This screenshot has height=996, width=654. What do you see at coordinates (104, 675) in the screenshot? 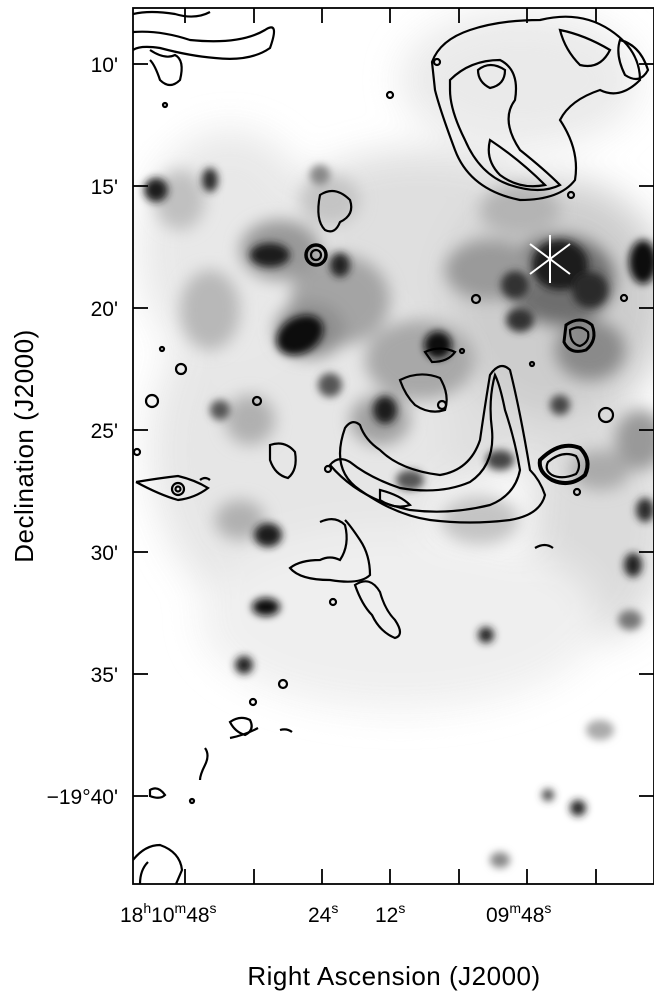
I see `y-tick-label: 35'` at bounding box center [104, 675].